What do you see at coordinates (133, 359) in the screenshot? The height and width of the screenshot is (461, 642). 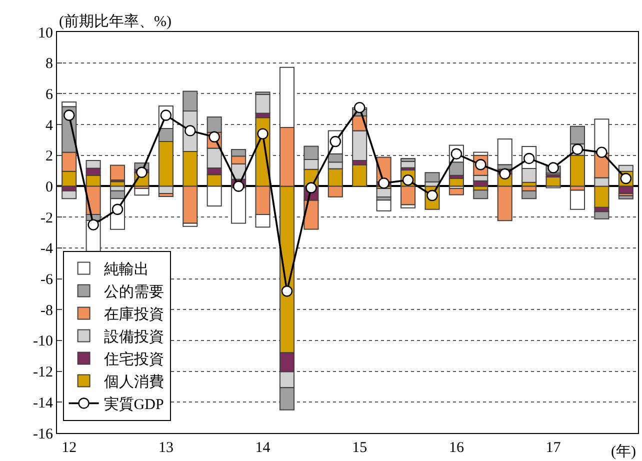 I see `legend-label: 住宅投資` at bounding box center [133, 359].